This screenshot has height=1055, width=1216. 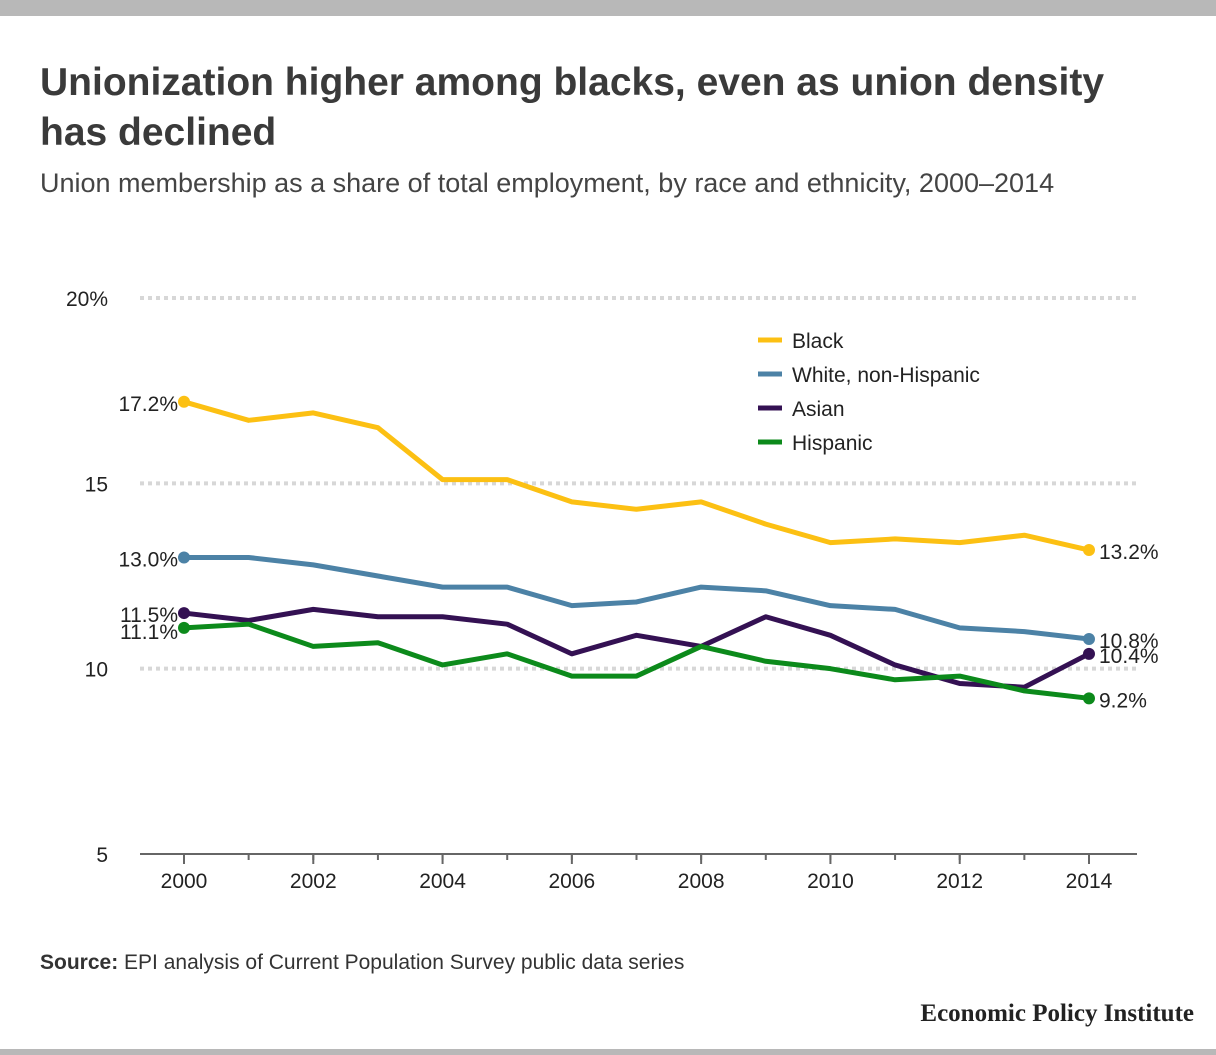 What do you see at coordinates (1123, 700) in the screenshot?
I see `series-end-label: 9.2%` at bounding box center [1123, 700].